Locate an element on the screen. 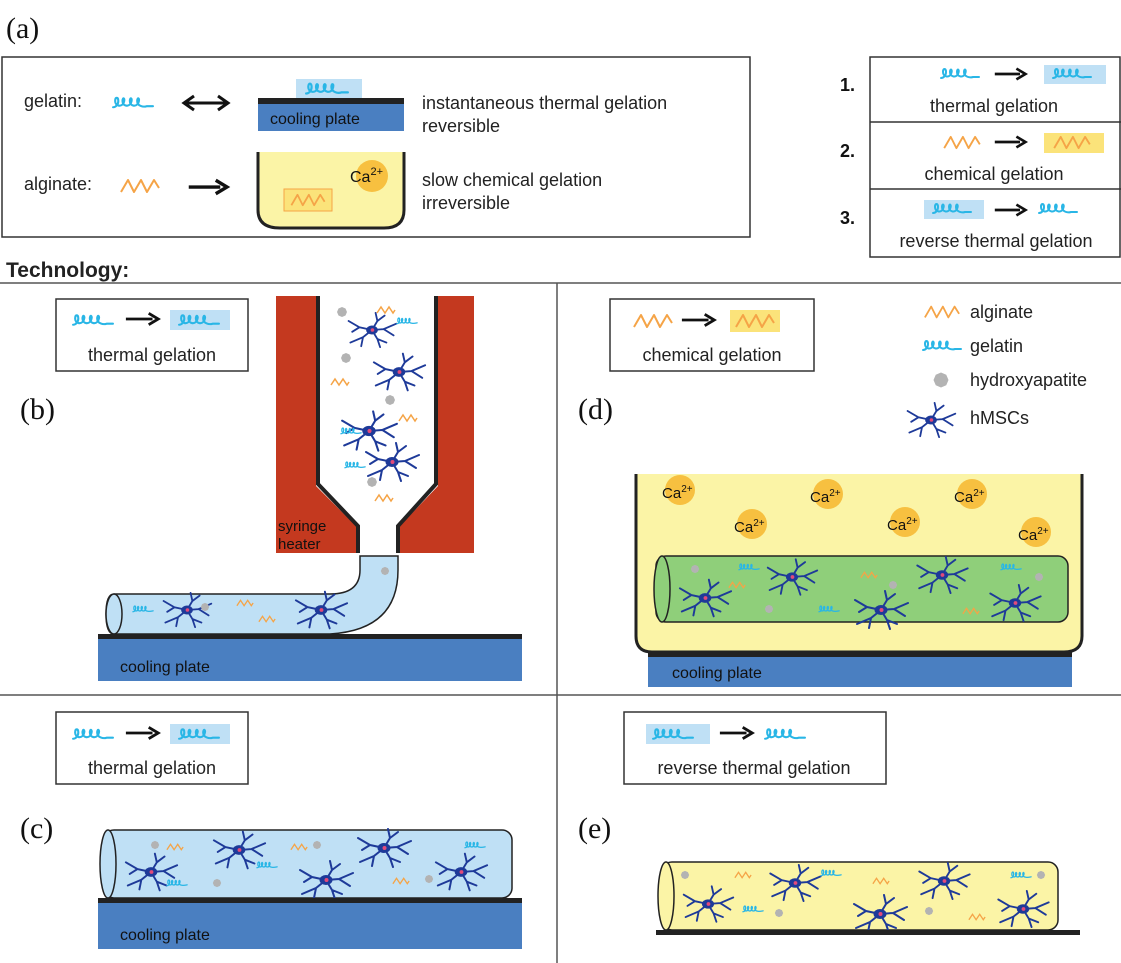 This screenshot has width=1121, height=963. gelatin-desc-line1: instantaneous thermal gelation is located at coordinates (544, 103).